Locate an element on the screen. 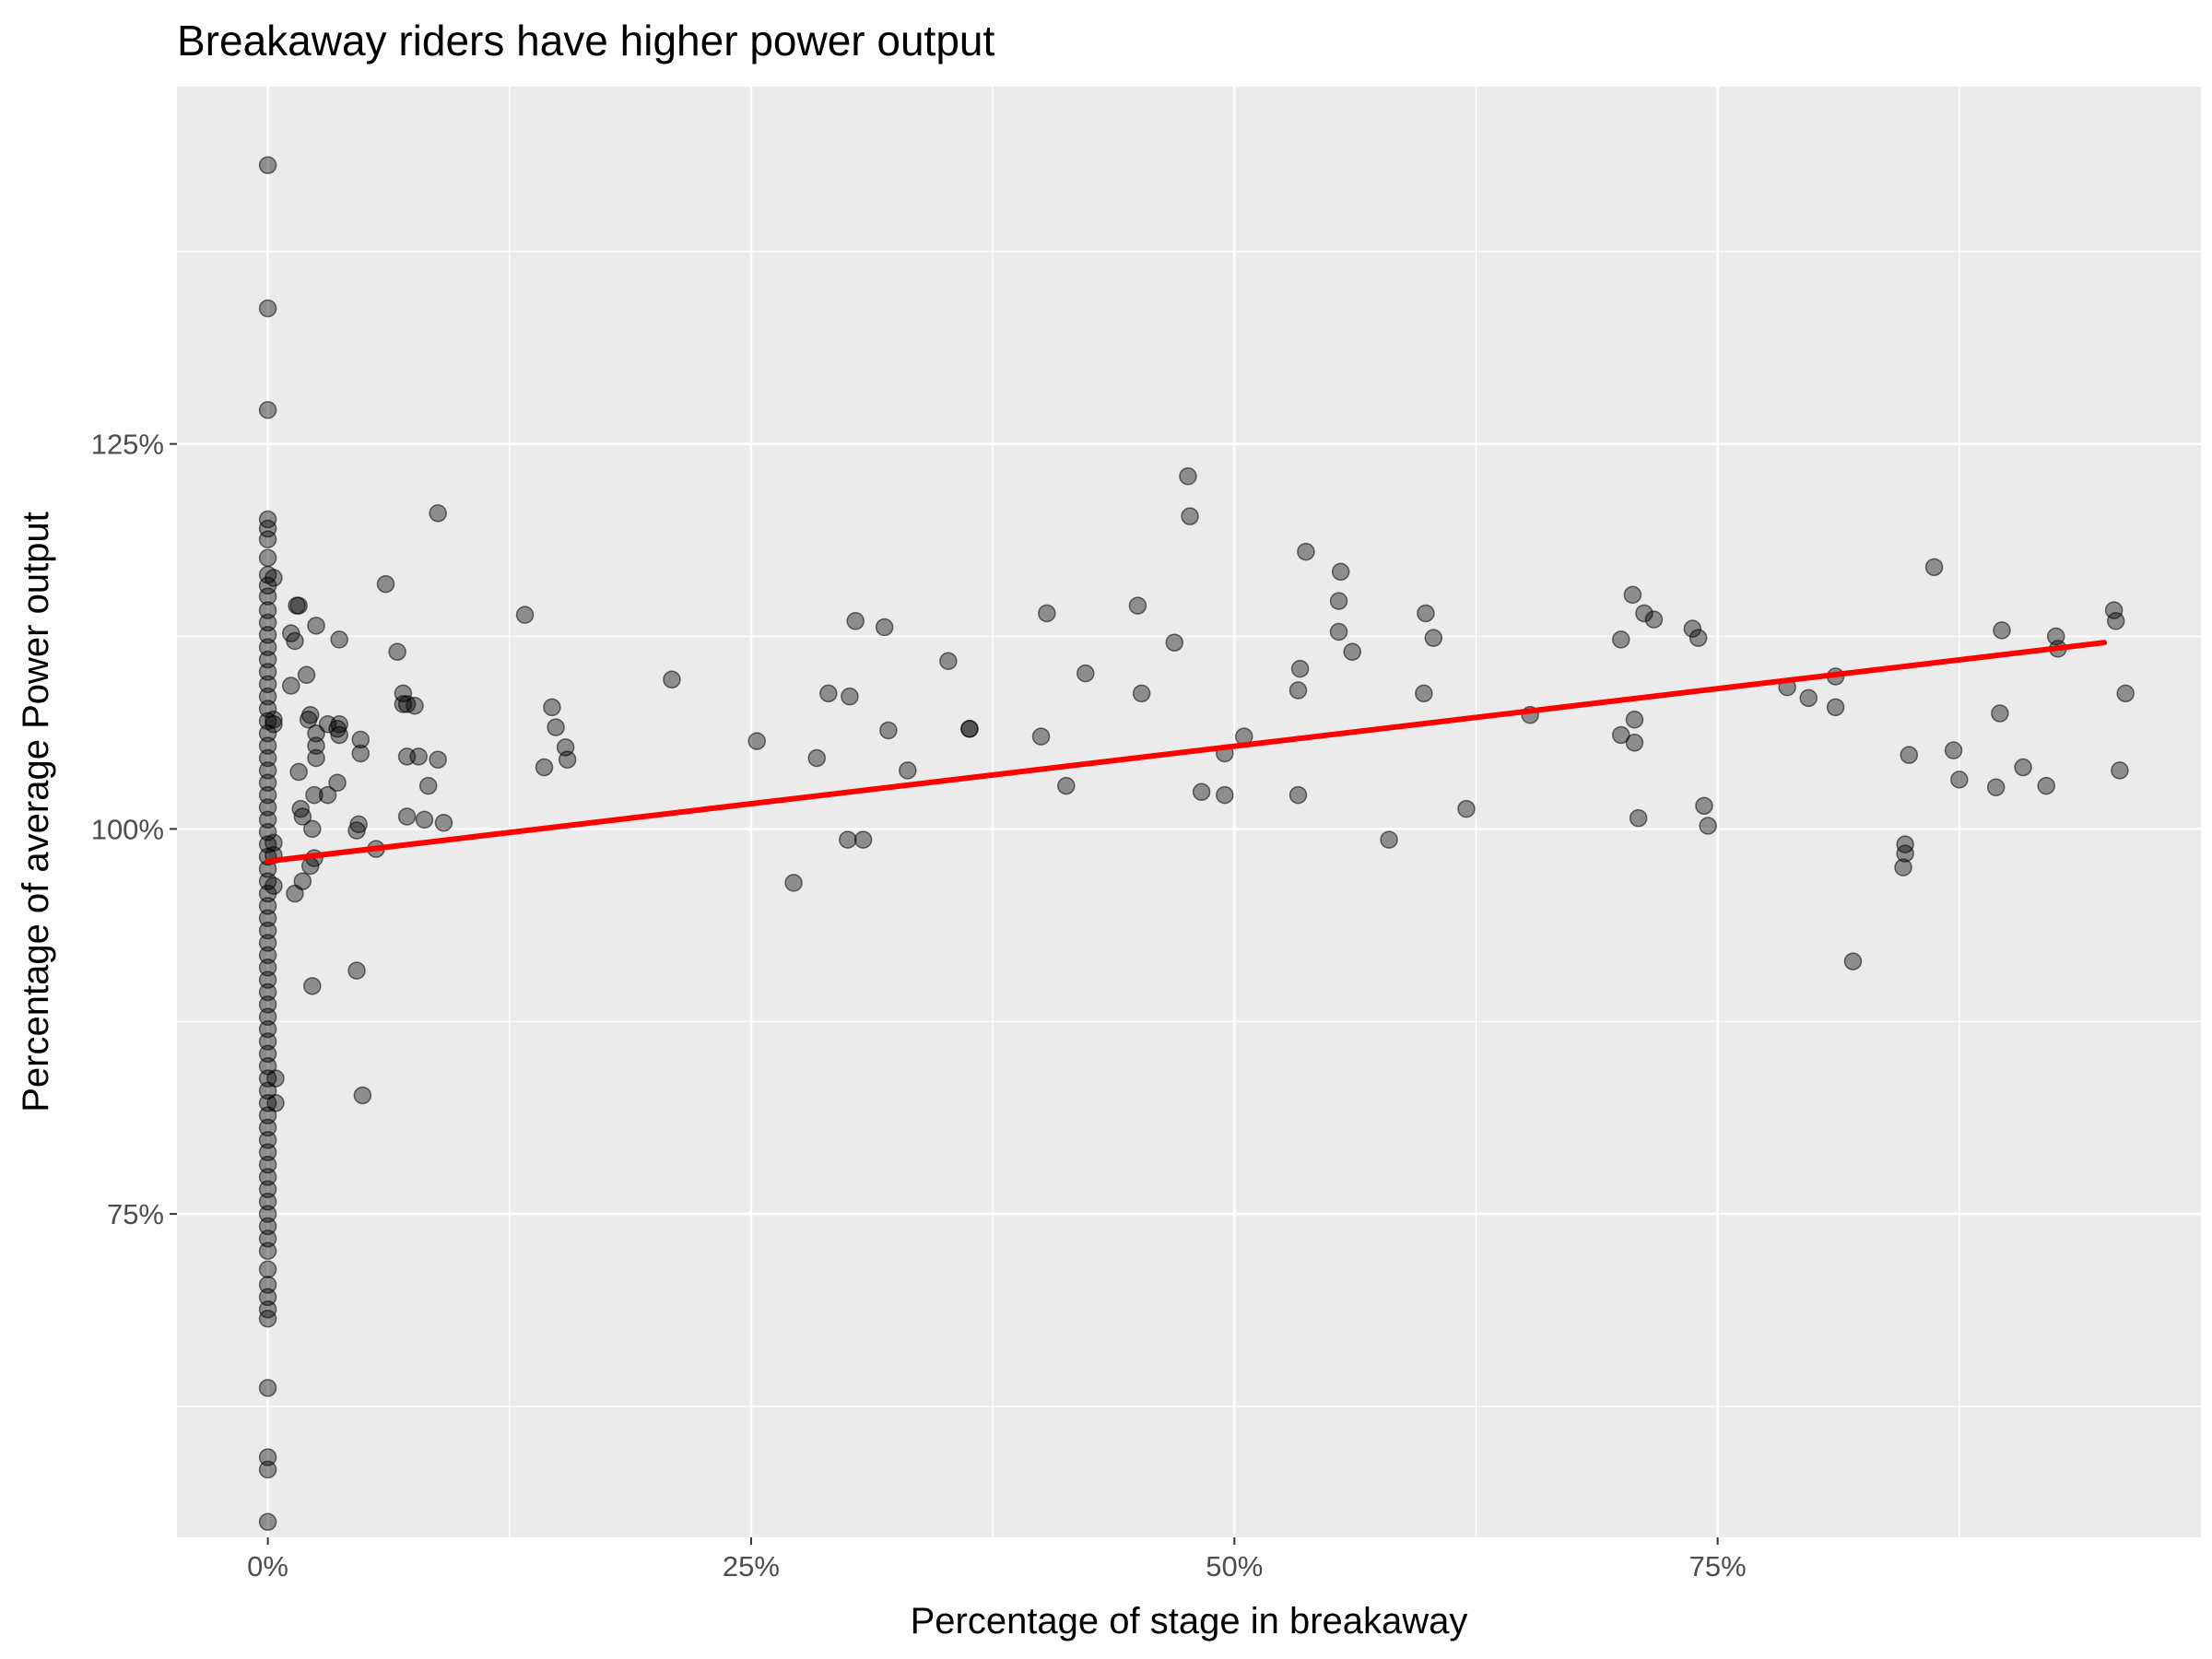 This screenshot has width=2212, height=1659. x-tick-label: 25% is located at coordinates (751, 1566).